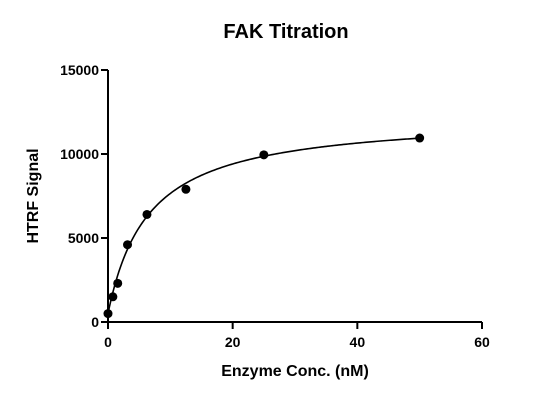  I want to click on y-tick-label: 0, so click(95, 322).